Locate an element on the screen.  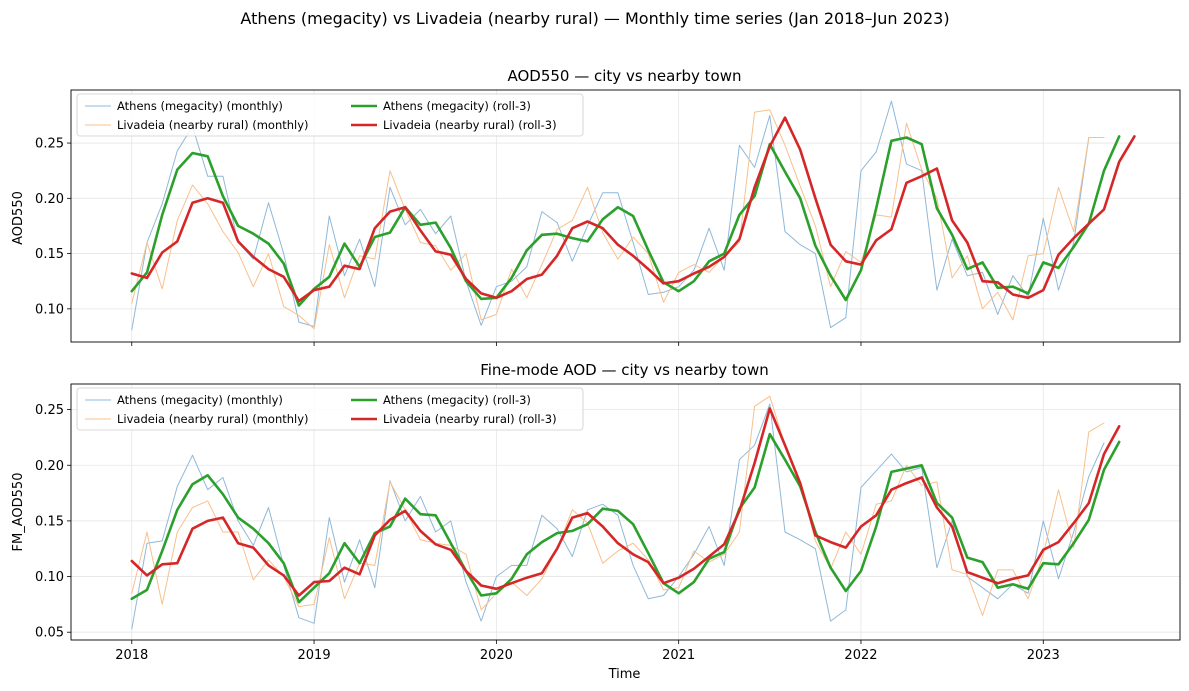
y-axis-label: AOD550 is located at coordinates (18, 218).